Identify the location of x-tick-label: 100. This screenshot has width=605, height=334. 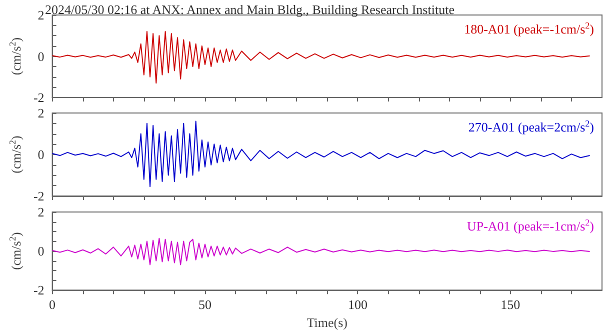
(358, 304).